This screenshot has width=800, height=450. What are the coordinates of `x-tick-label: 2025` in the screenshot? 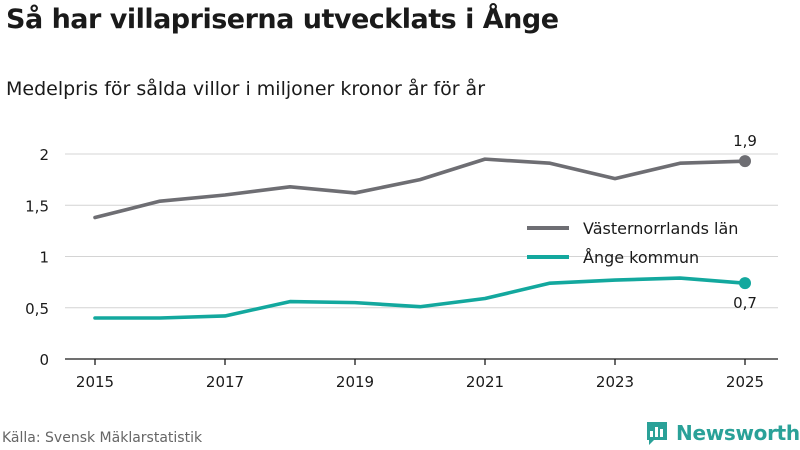 It's located at (745, 382).